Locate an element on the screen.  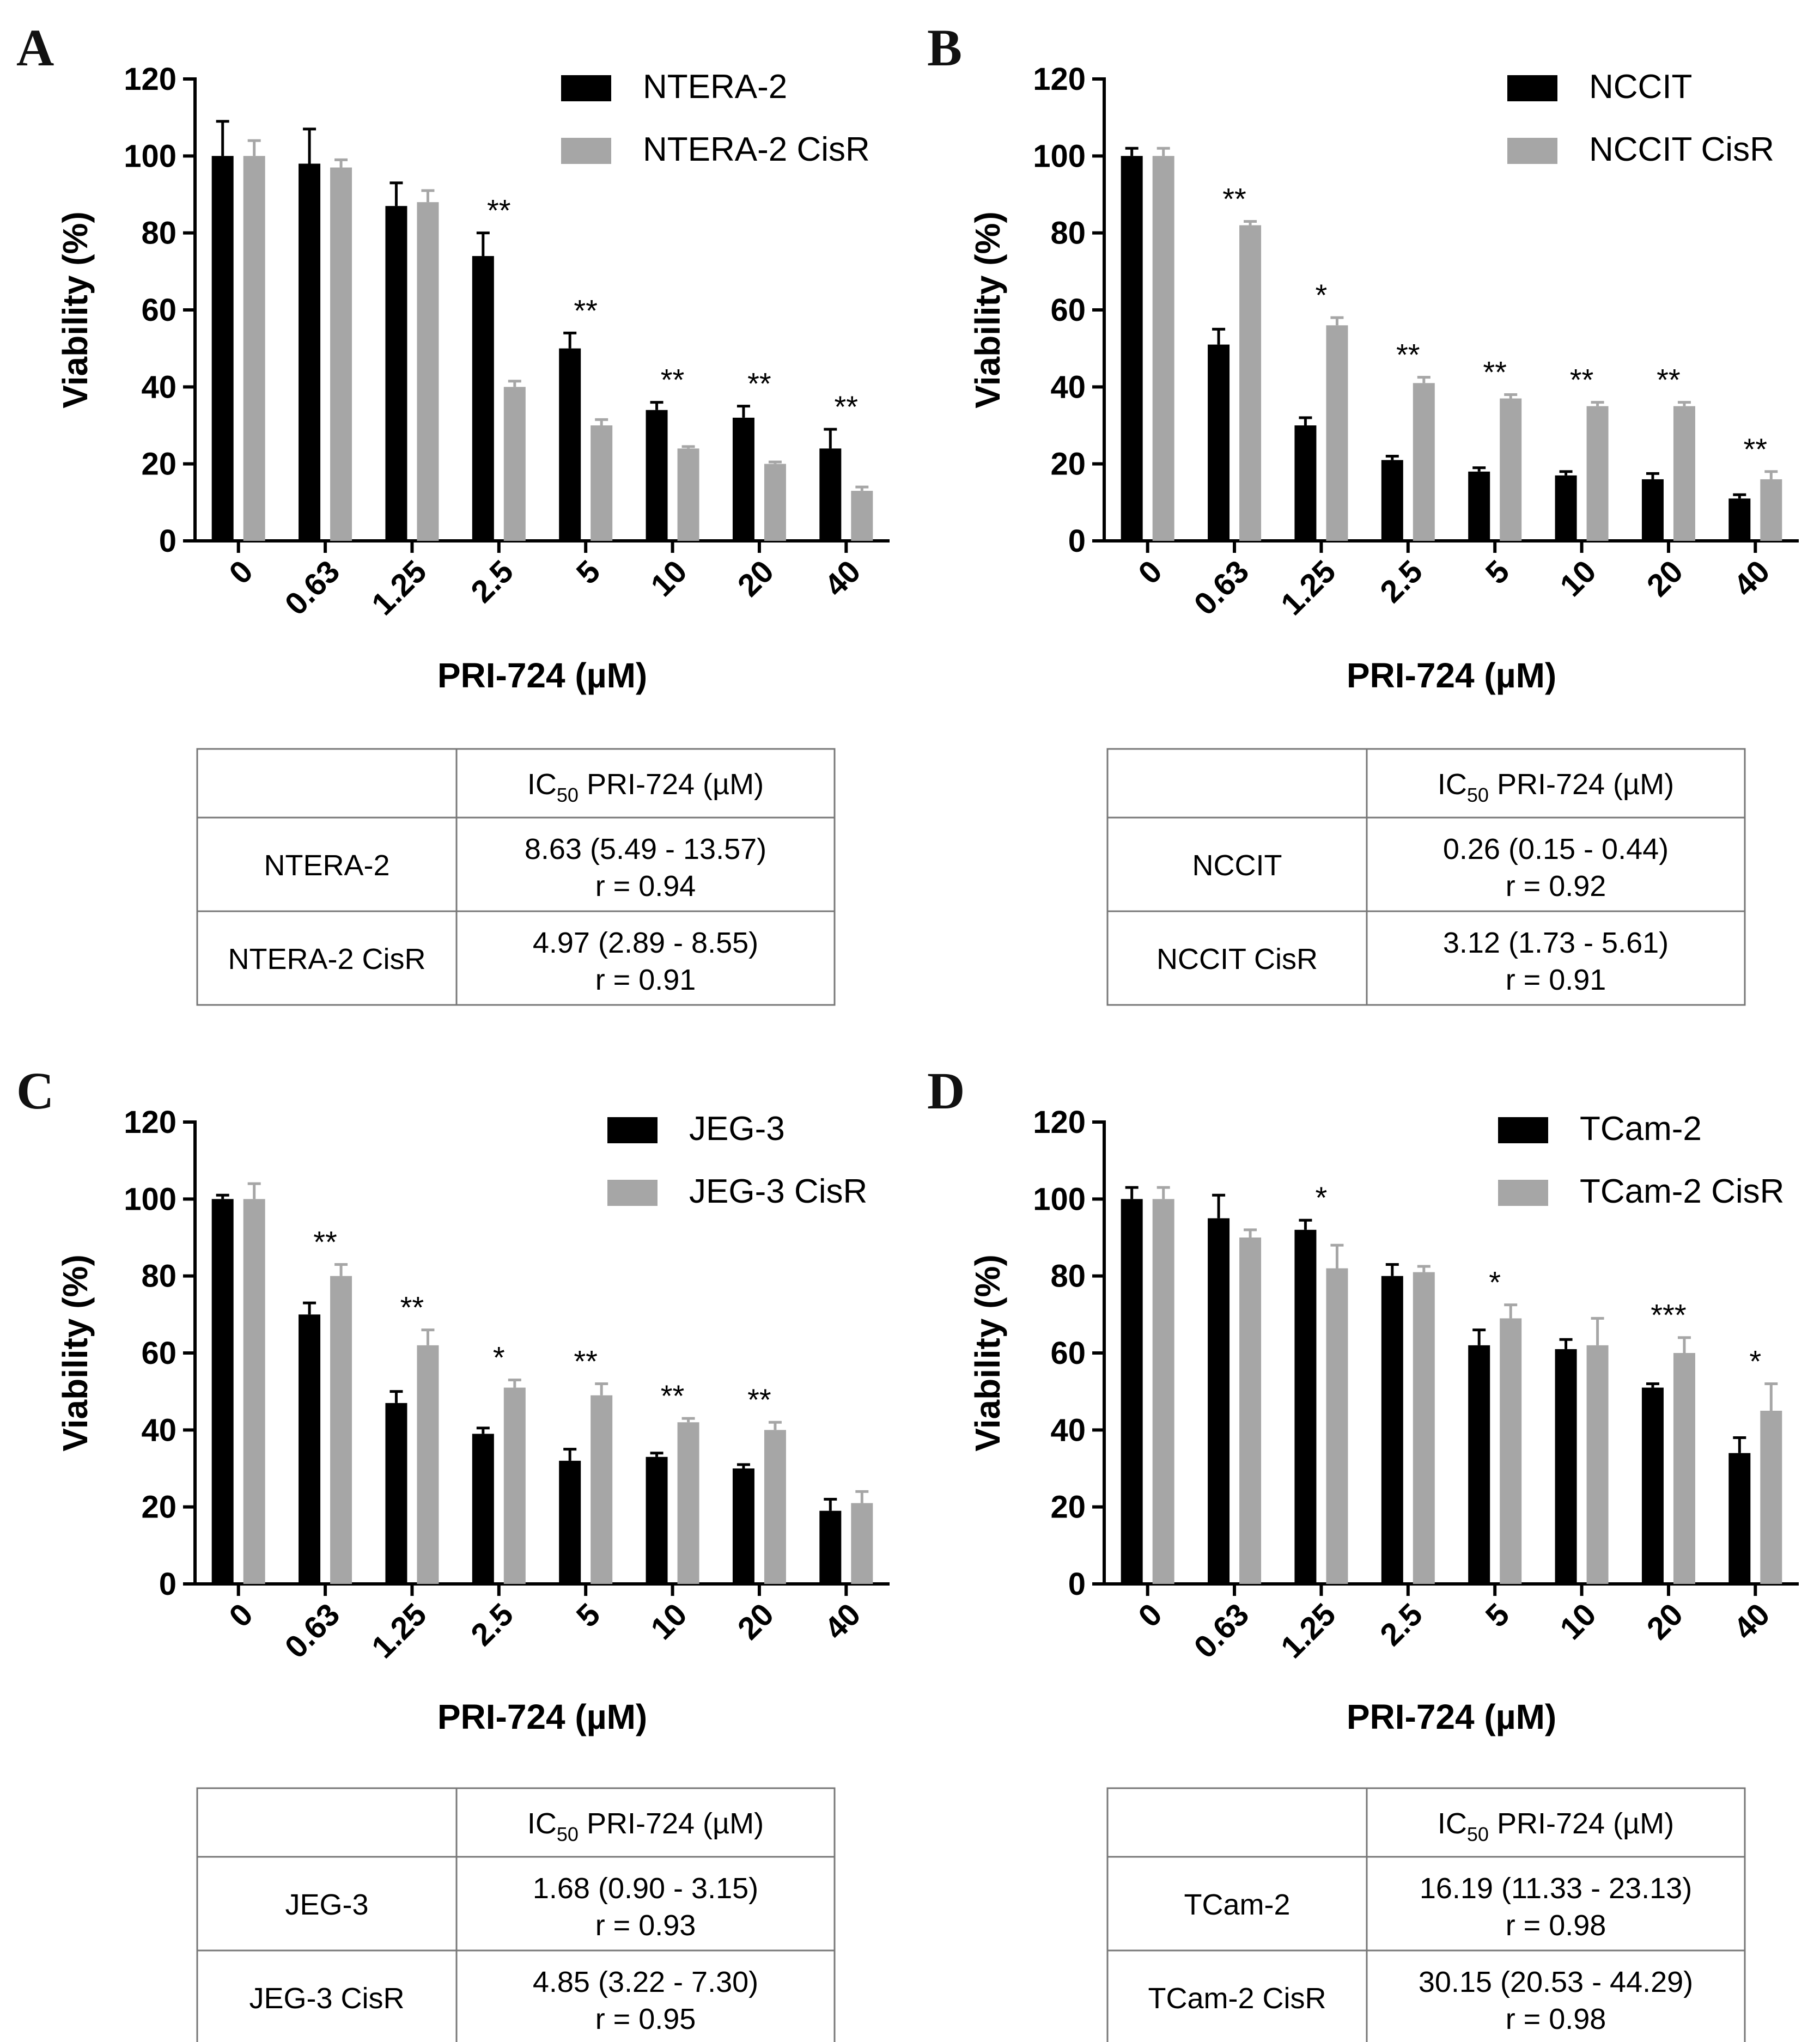
table-cell-value: 8.63 (5.49 - 13.57) is located at coordinates (645, 849).